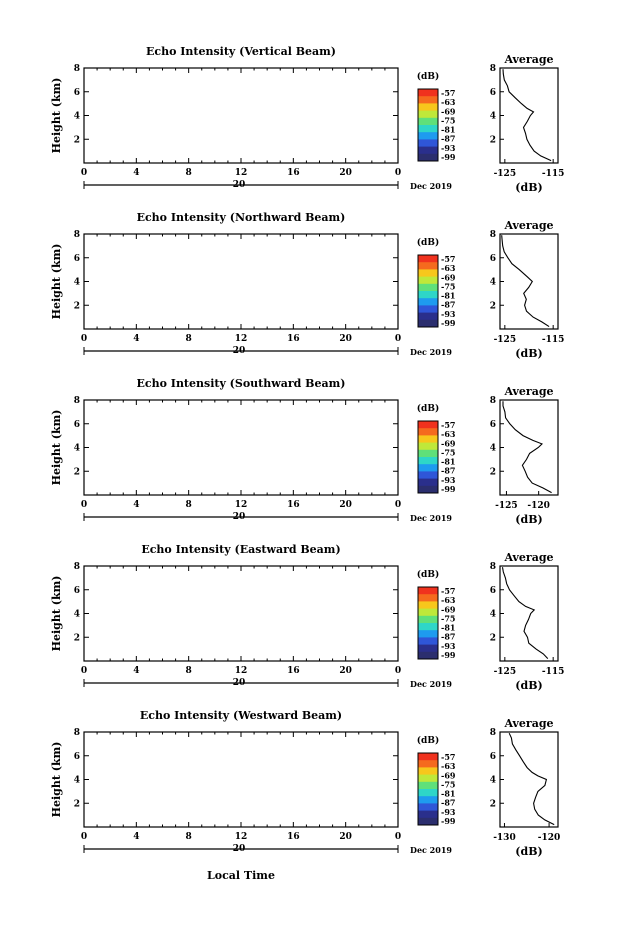  Describe the element at coordinates (448, 102) in the screenshot. I see `colorbar-tick-label: -63` at that location.